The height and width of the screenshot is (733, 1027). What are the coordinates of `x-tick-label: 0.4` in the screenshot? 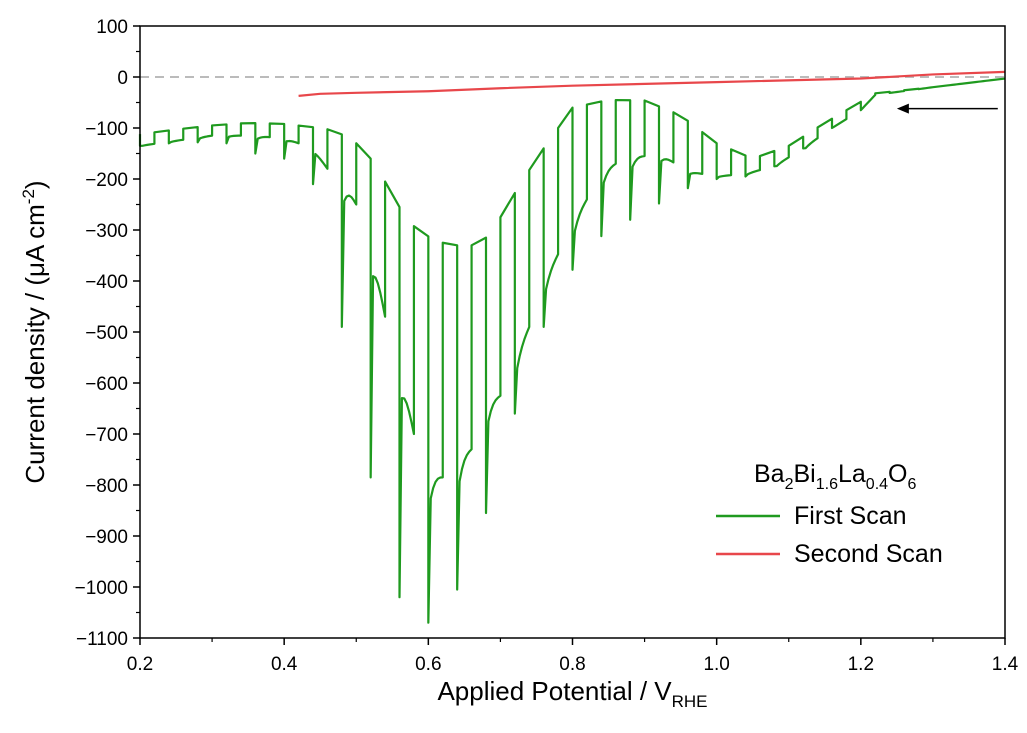 It's located at (284, 664).